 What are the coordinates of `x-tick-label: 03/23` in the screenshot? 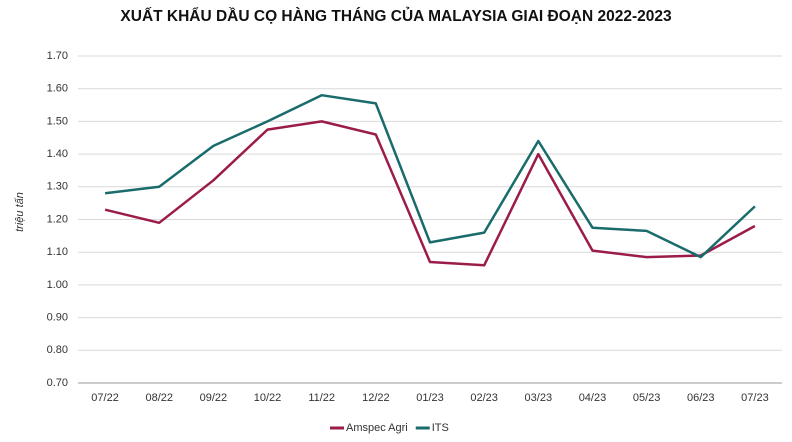 It's located at (539, 398).